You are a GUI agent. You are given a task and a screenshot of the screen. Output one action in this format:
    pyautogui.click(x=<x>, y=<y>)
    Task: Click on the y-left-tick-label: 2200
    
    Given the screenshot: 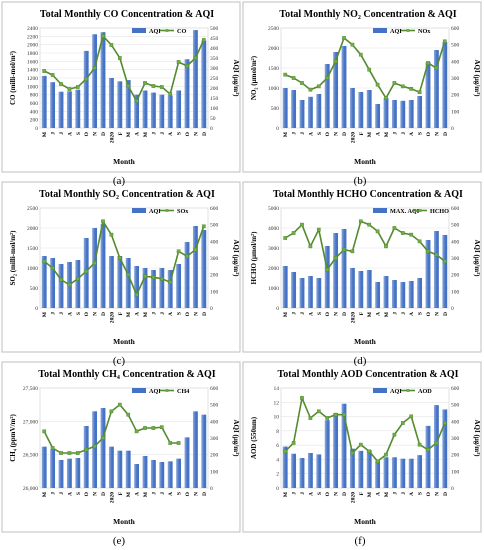 What is the action you would take?
    pyautogui.click(x=32, y=37)
    